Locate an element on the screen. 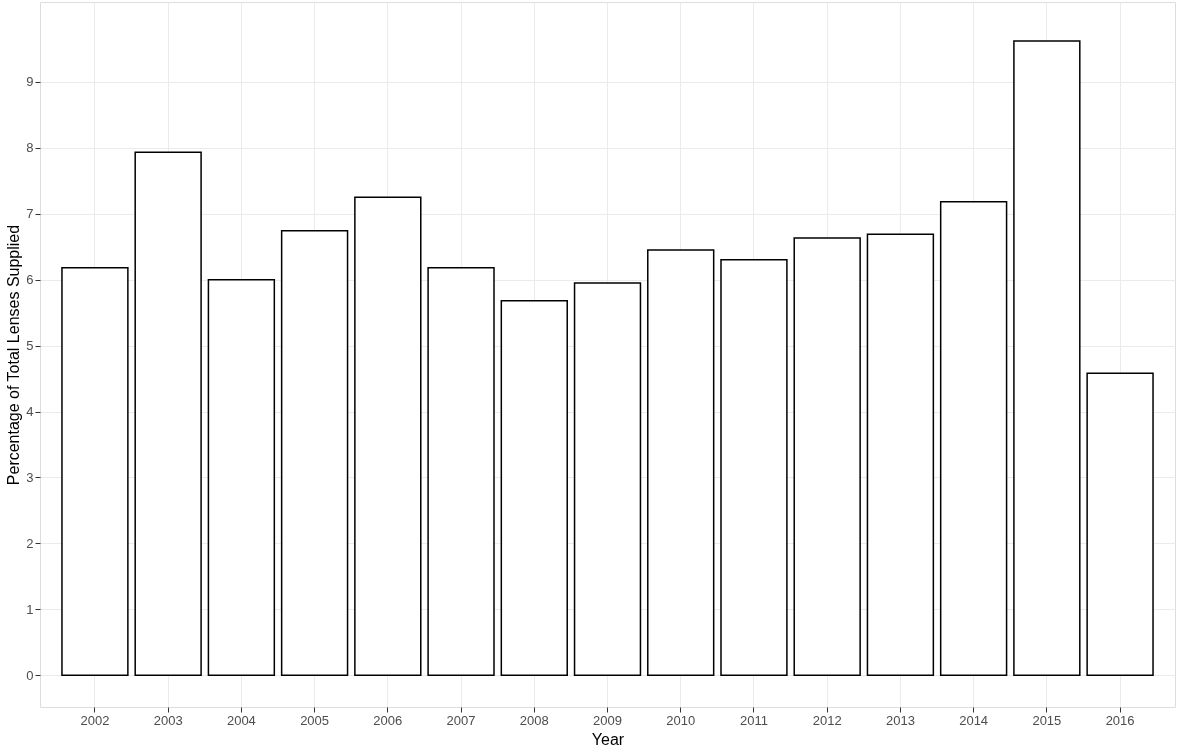  x-tick-label: 2005 is located at coordinates (315, 720).